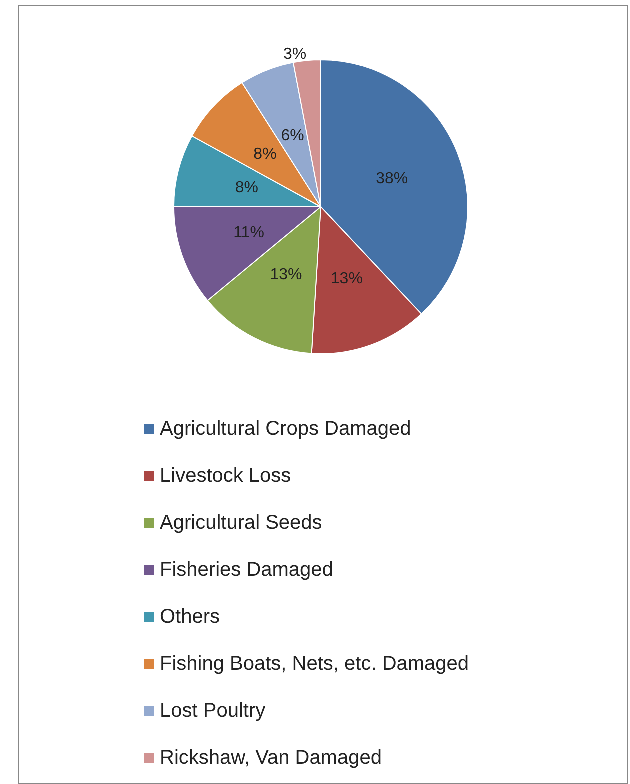 The image size is (630, 784). What do you see at coordinates (247, 570) in the screenshot?
I see `legend-label: Fisheries Damaged` at bounding box center [247, 570].